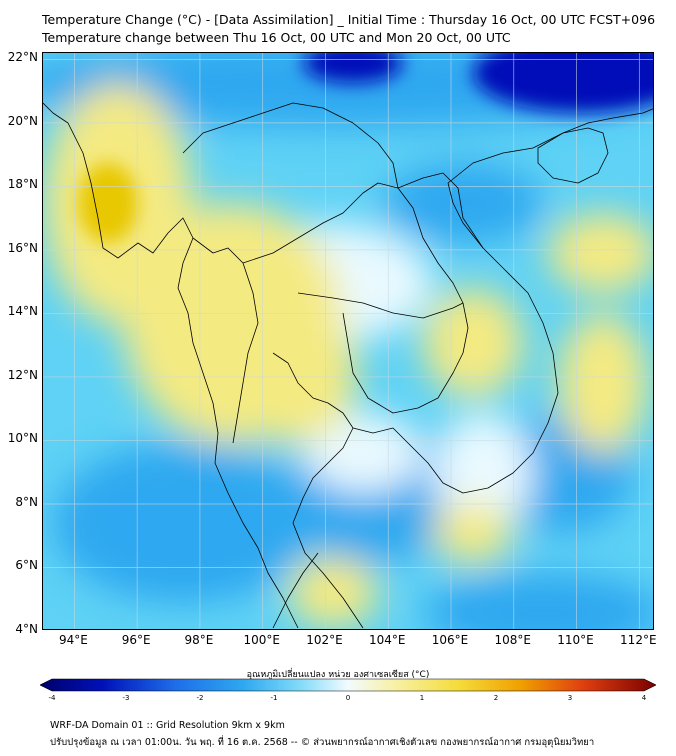  Describe the element at coordinates (513, 640) in the screenshot. I see `lon-tick-label: 108°E` at that location.